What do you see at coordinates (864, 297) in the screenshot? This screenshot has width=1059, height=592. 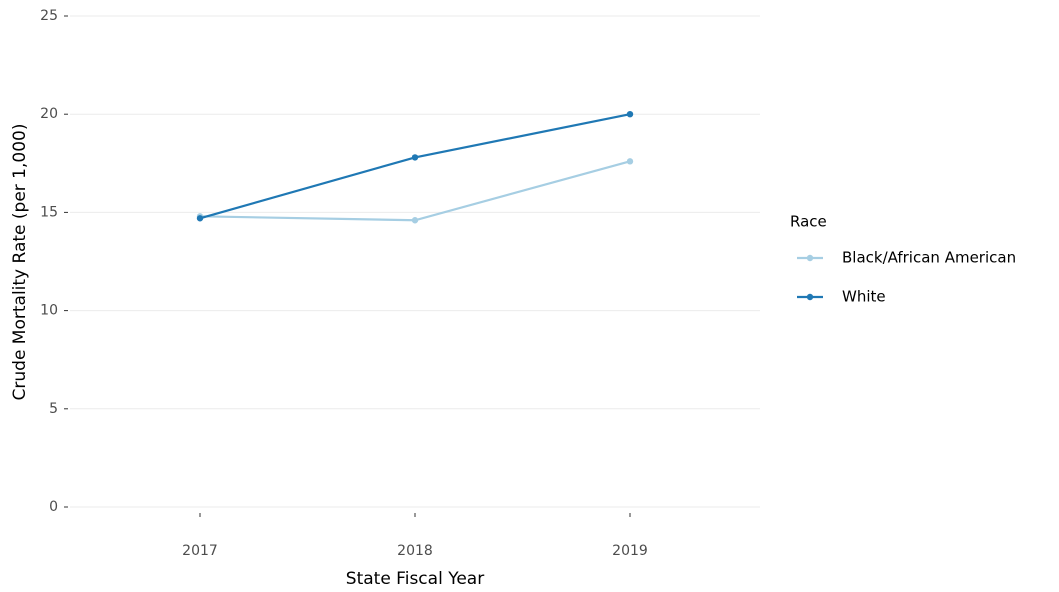 I see `legend-text: White` at bounding box center [864, 297].